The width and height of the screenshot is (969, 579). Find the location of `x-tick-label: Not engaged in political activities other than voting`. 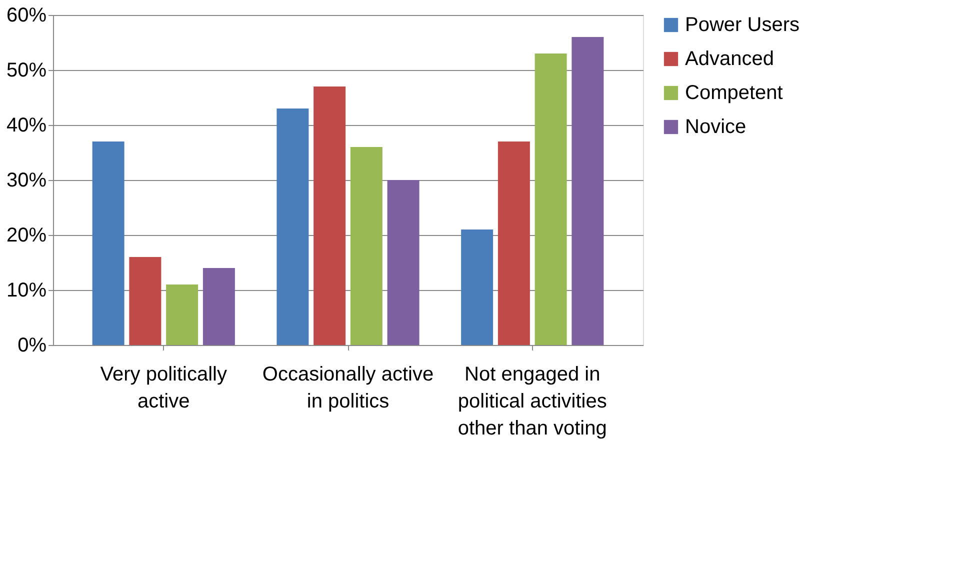

x-tick-label: Not engaged in political activities other than voting is located at coordinates (532, 402).